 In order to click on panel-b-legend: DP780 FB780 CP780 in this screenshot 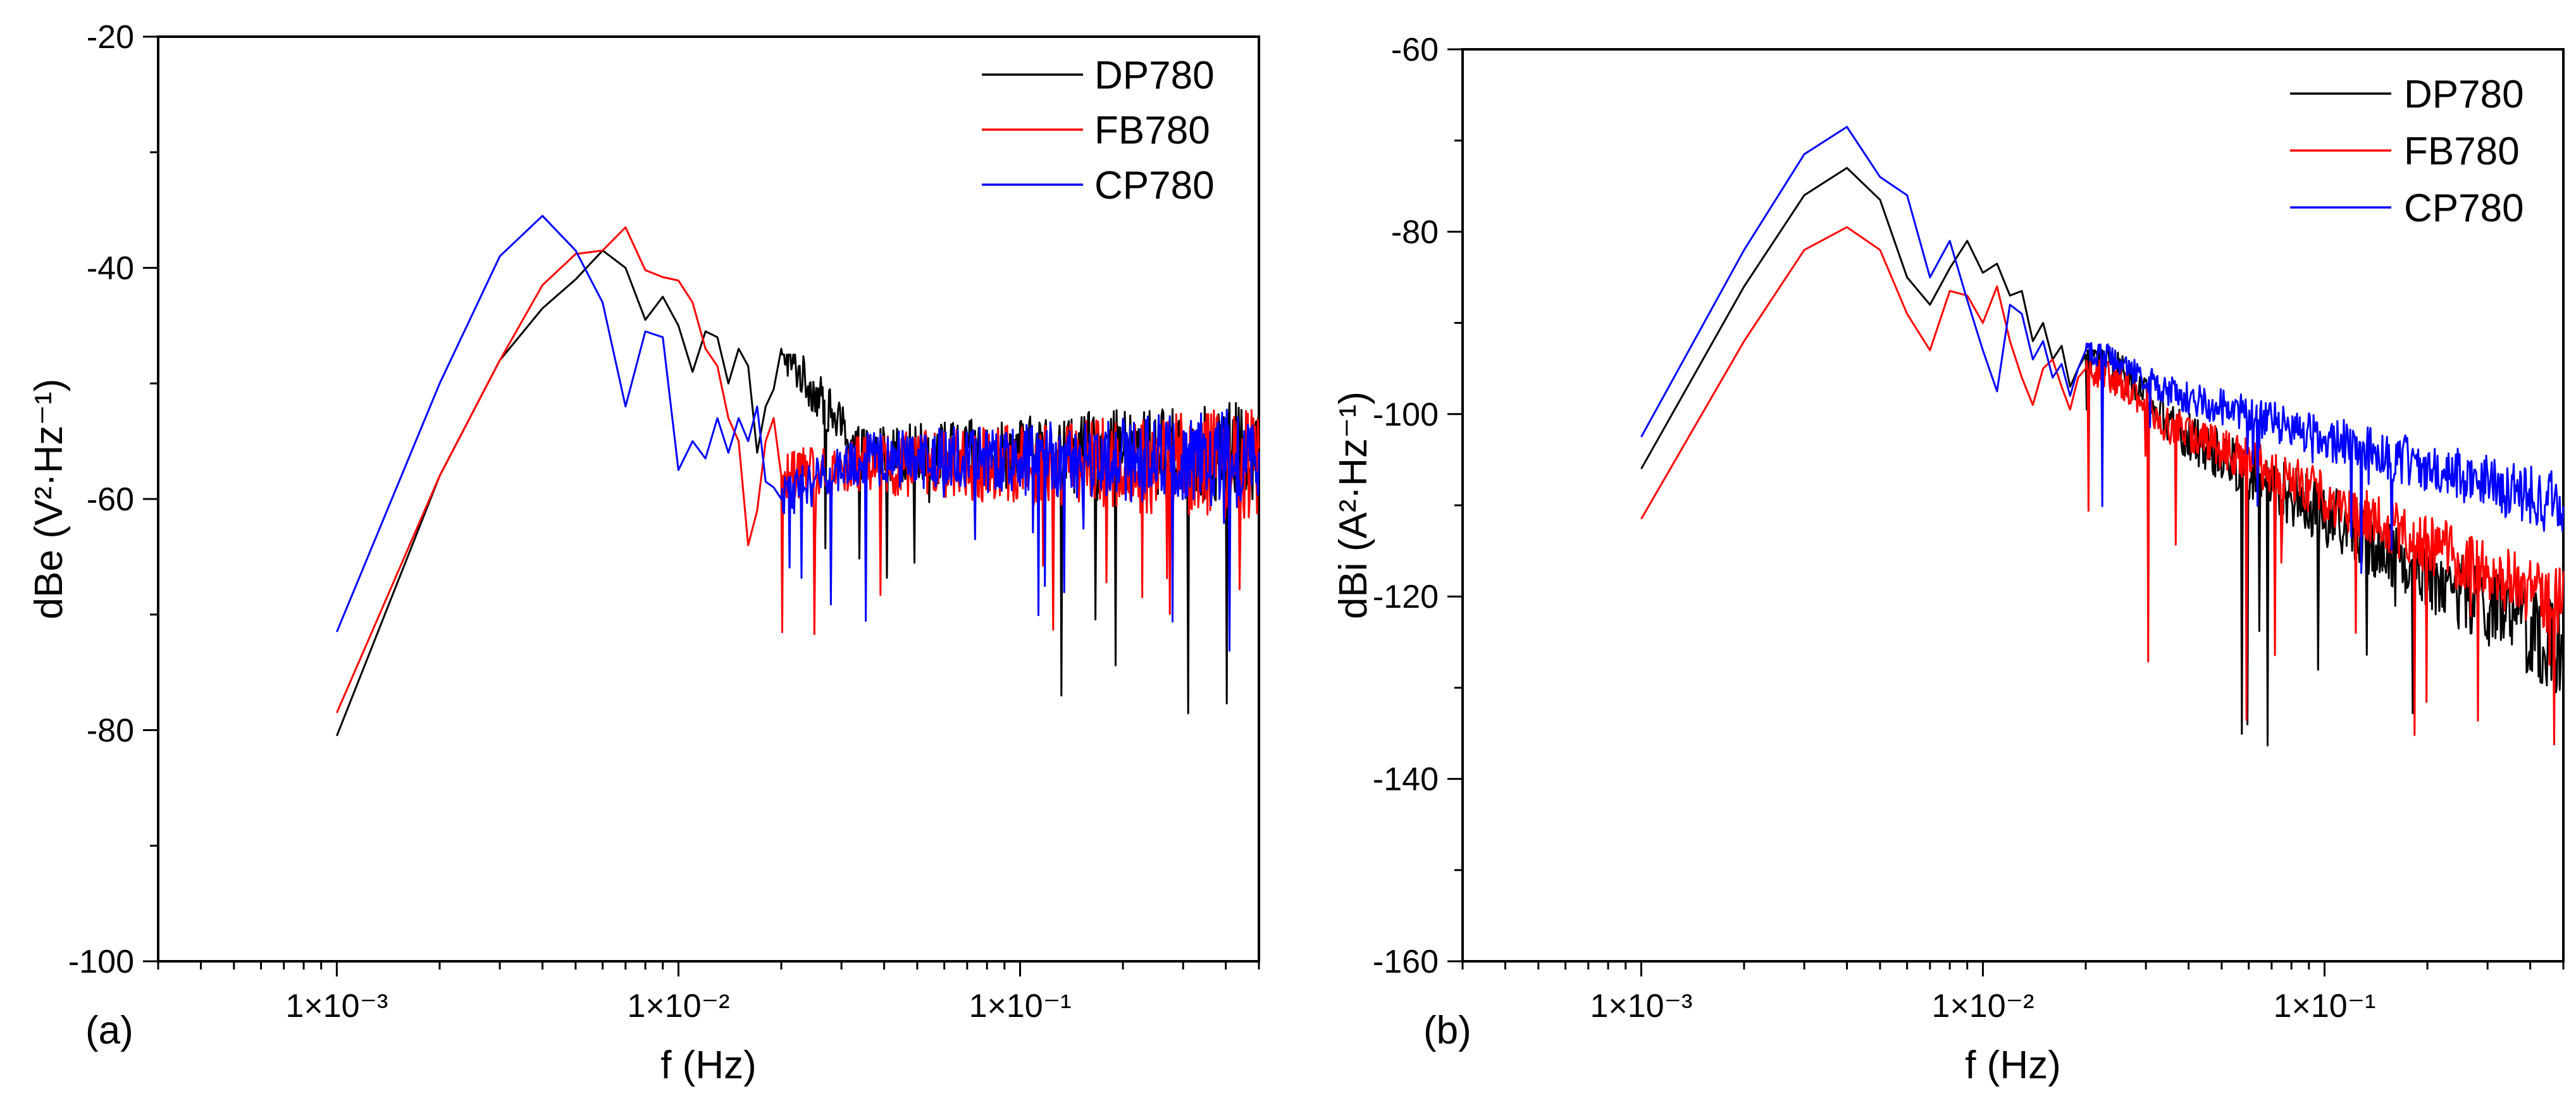, I will do `click(2407, 152)`.